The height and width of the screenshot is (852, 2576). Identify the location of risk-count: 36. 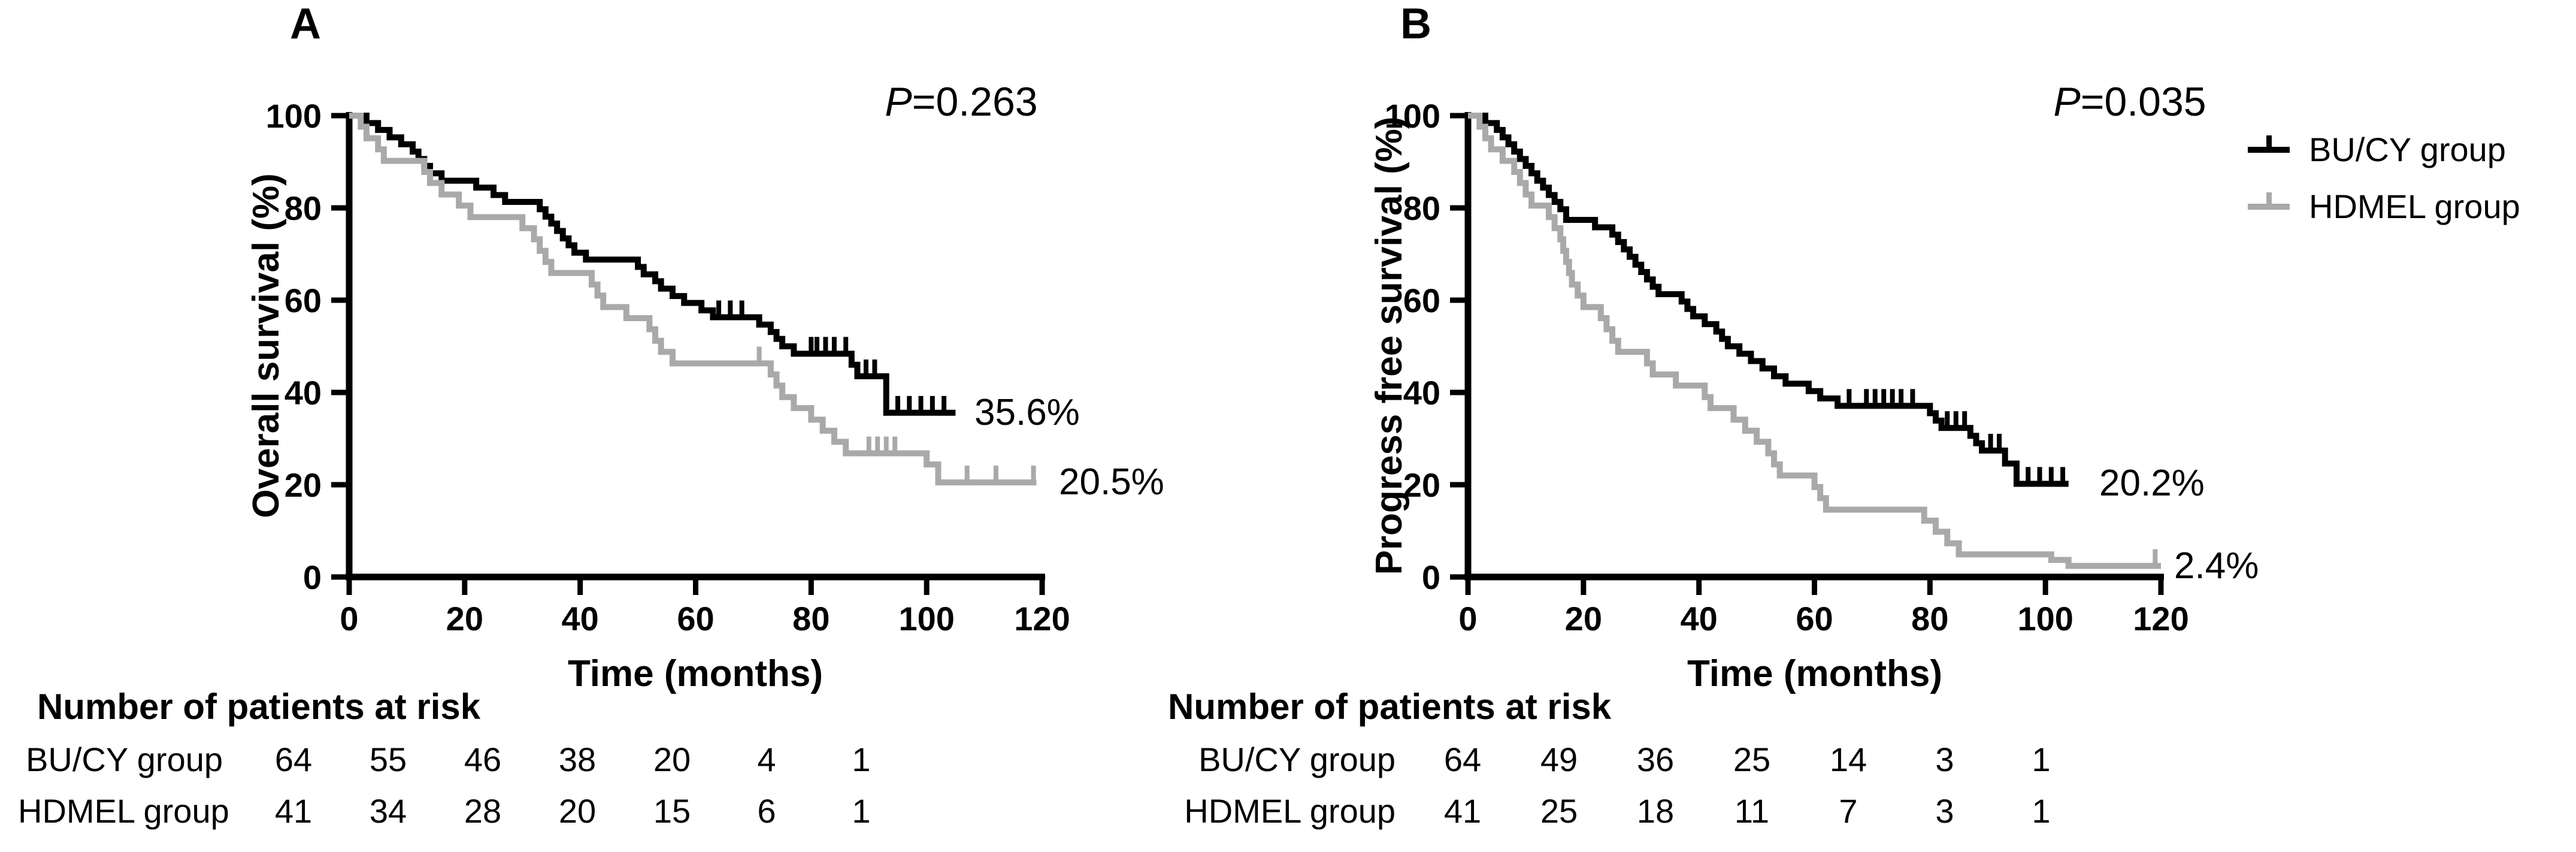
(1655, 759).